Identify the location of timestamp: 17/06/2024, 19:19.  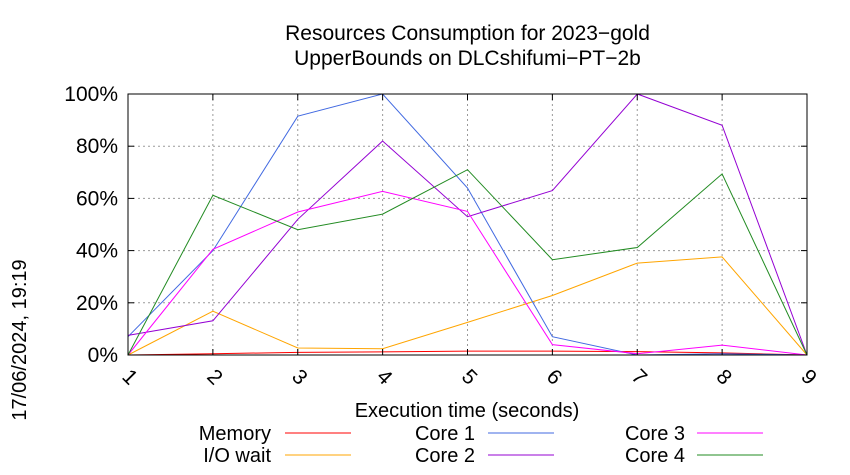
(20, 339).